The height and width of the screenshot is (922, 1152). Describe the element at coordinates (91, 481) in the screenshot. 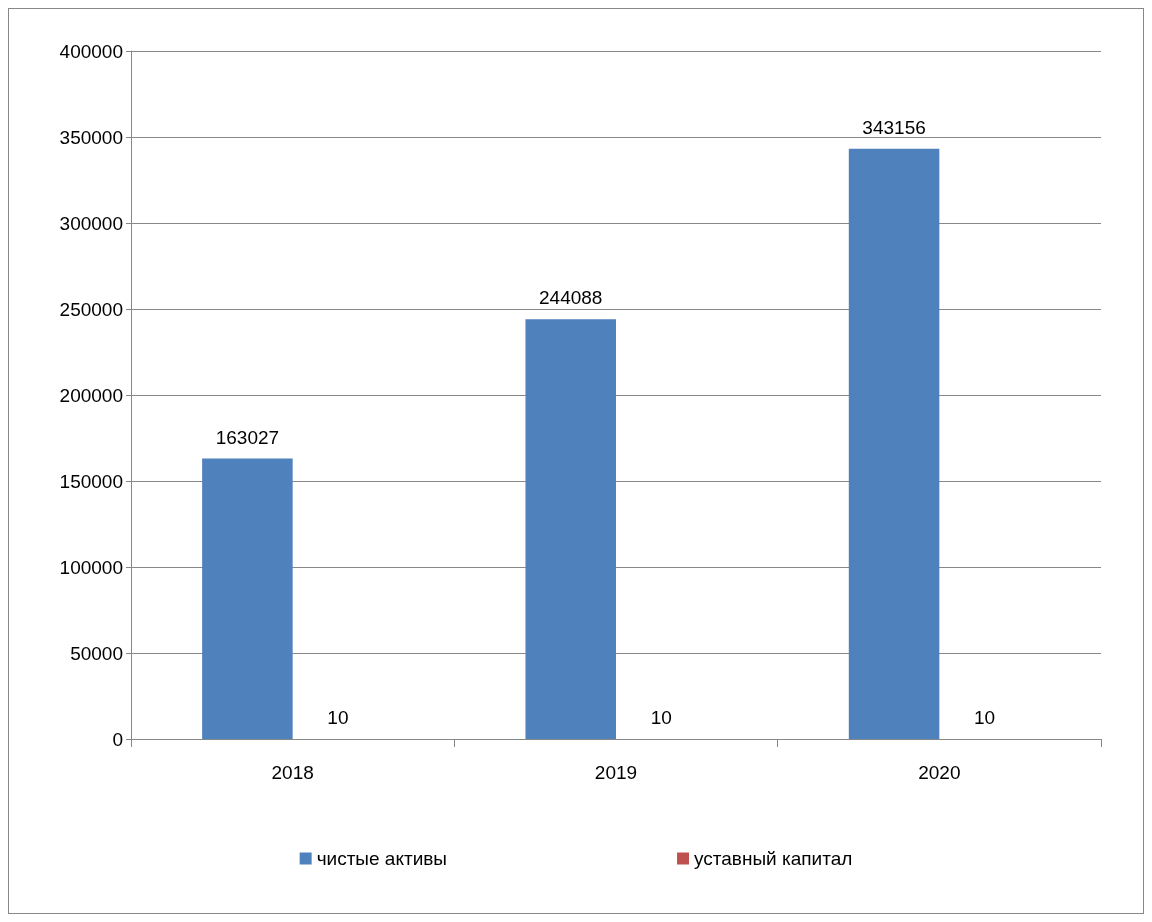

I see `y-tick-label: 150000` at that location.